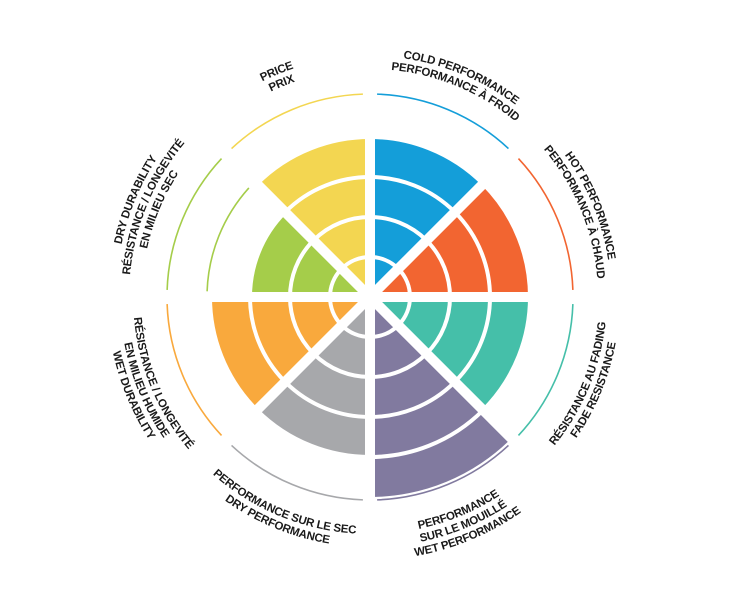 The width and height of the screenshot is (734, 600). What do you see at coordinates (545, 370) in the screenshot?
I see `outer-arc-fade` at bounding box center [545, 370].